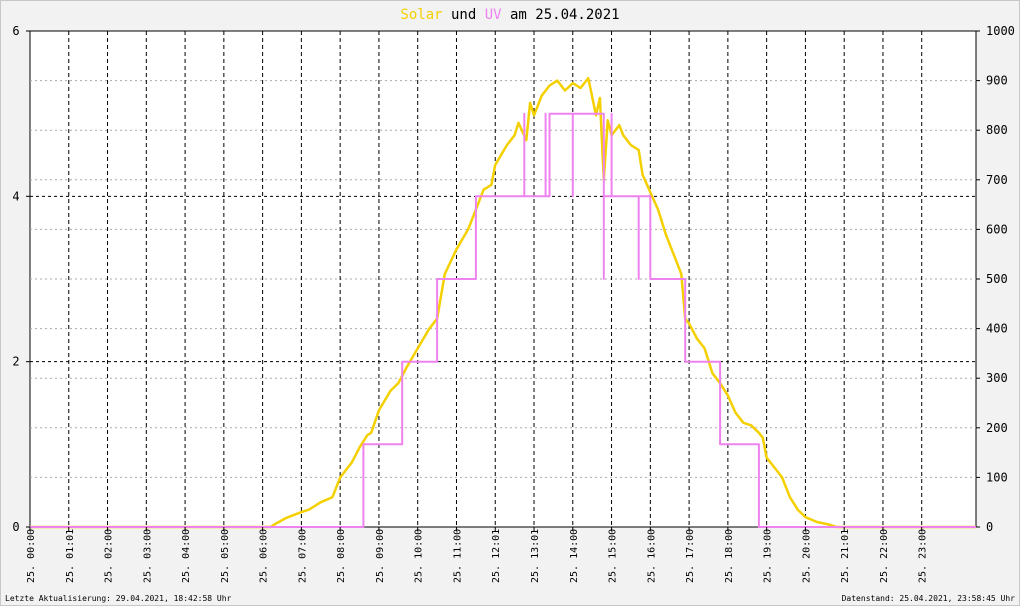  Describe the element at coordinates (561, 15) in the screenshot. I see `title-date: am 25.04.2021` at that location.